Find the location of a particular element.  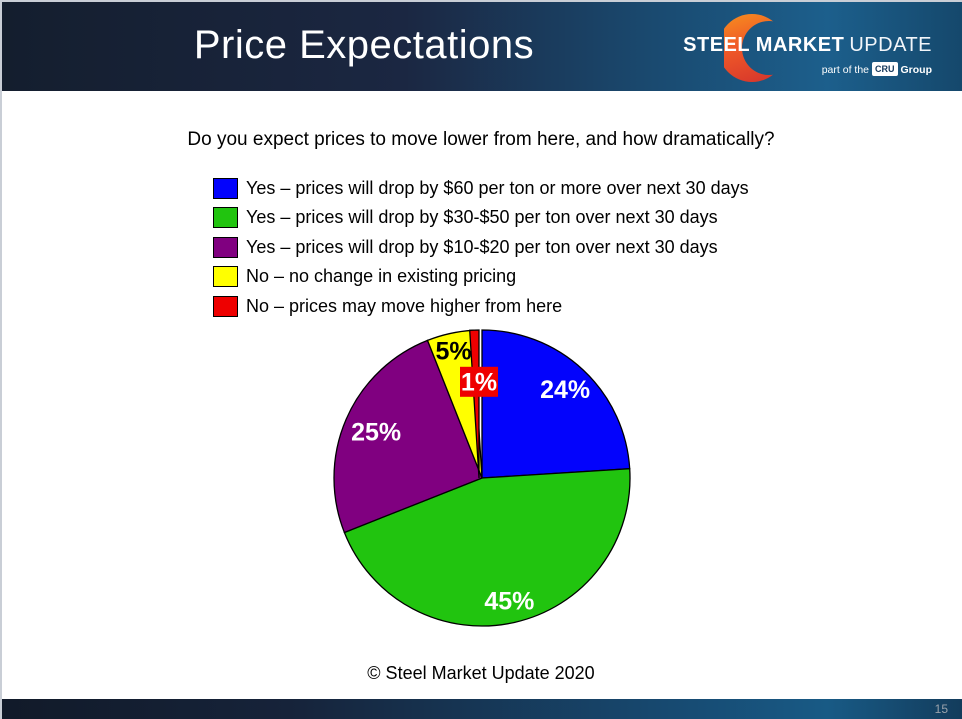

pie-label-0: 24% is located at coordinates (565, 390).